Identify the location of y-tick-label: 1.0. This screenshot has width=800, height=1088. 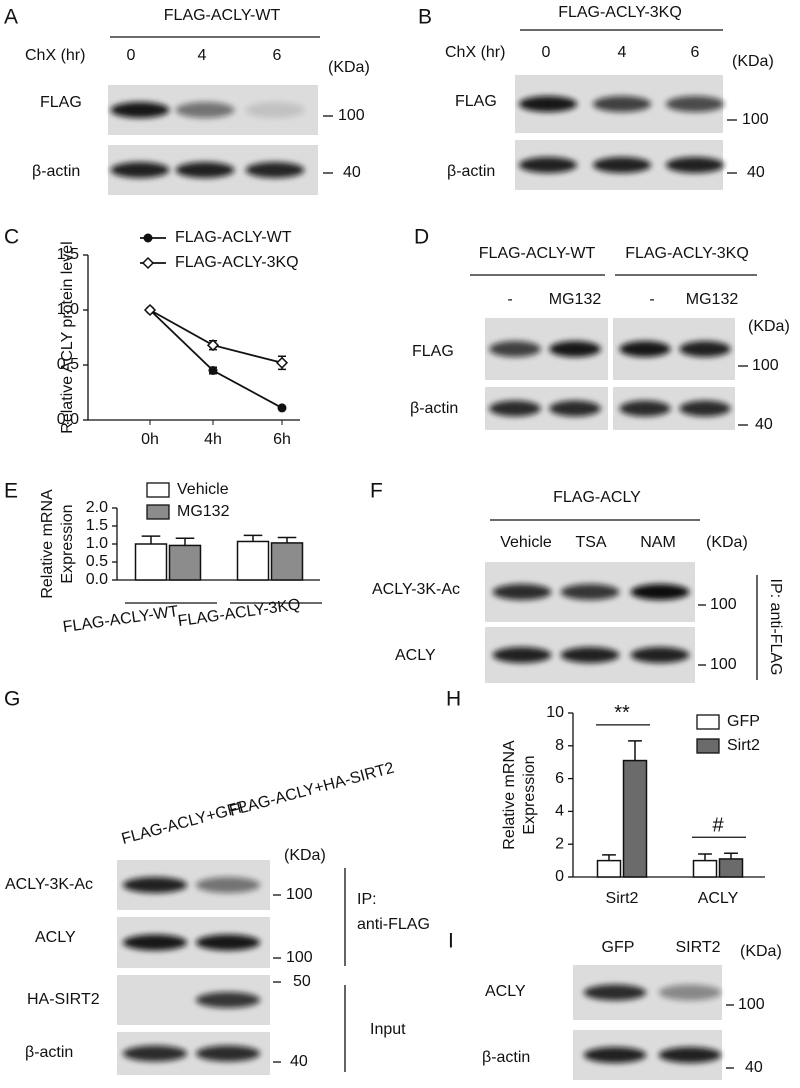
(97, 543).